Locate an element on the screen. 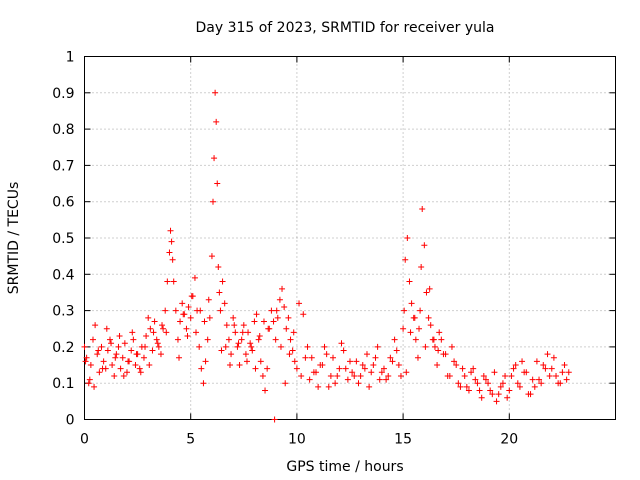  y-tick-label: 1 is located at coordinates (70, 58).